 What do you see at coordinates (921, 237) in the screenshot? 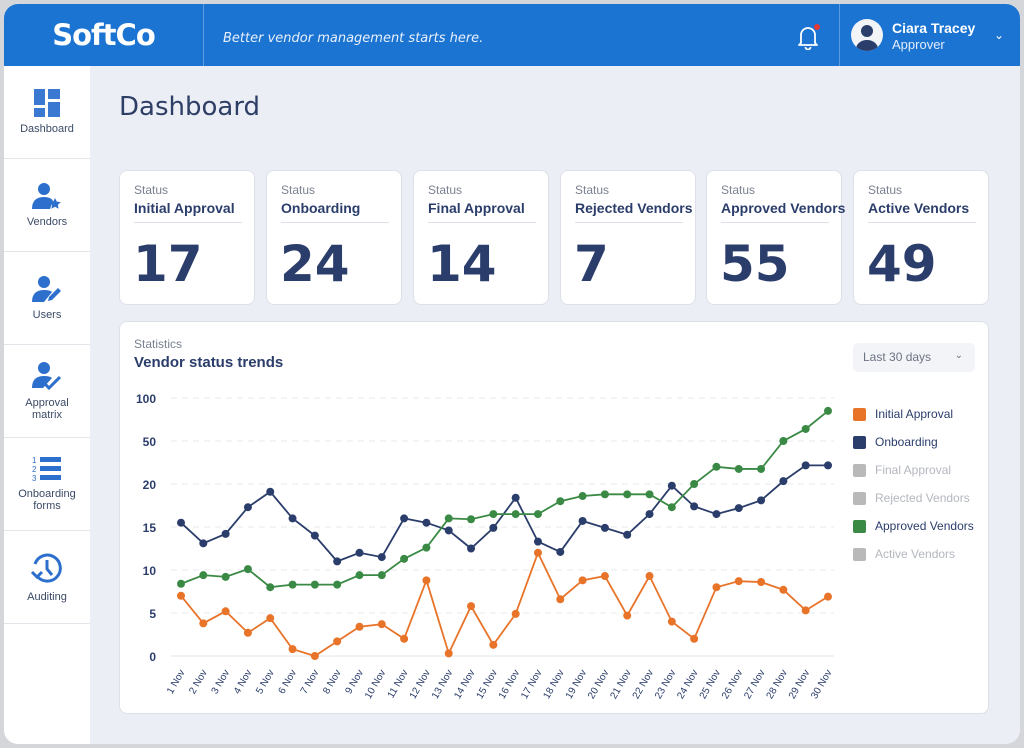
I see `status-card-active-vendors: Status Active Vendors 49` at bounding box center [921, 237].